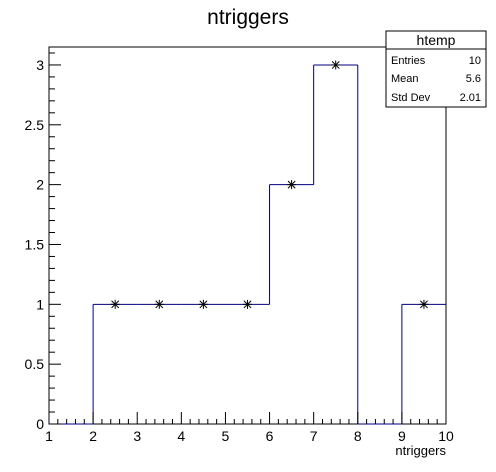 The height and width of the screenshot is (472, 496). What do you see at coordinates (314, 436) in the screenshot?
I see `x-tick-label: 7` at bounding box center [314, 436].